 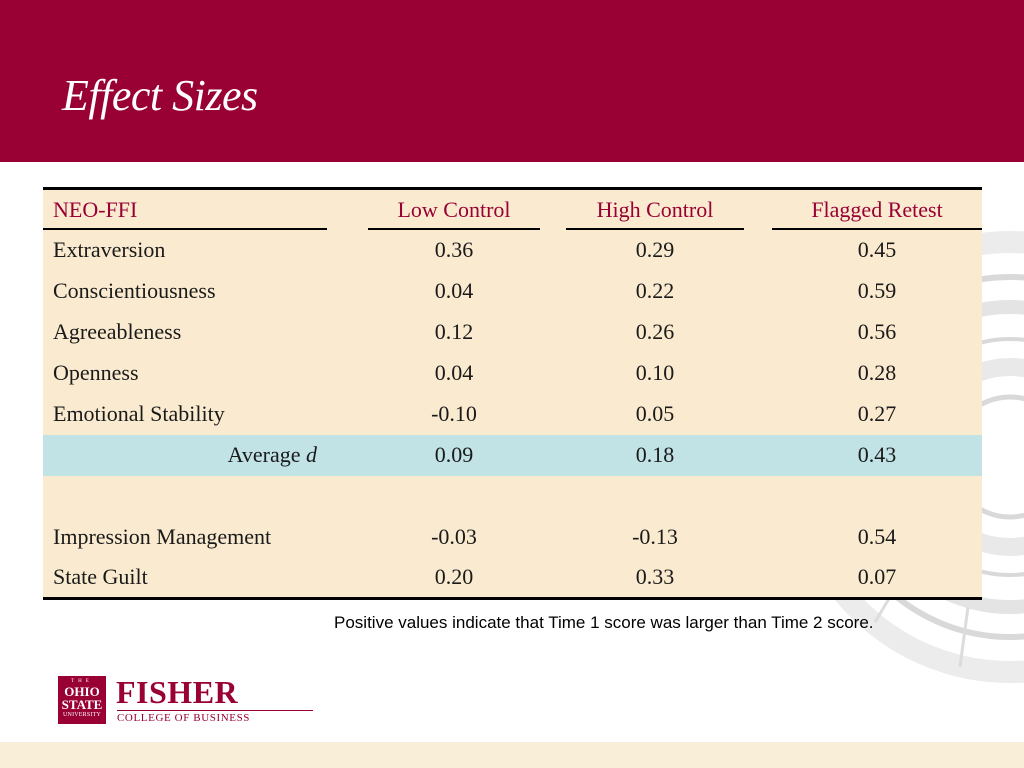 I want to click on logo-divider, so click(x=215, y=710).